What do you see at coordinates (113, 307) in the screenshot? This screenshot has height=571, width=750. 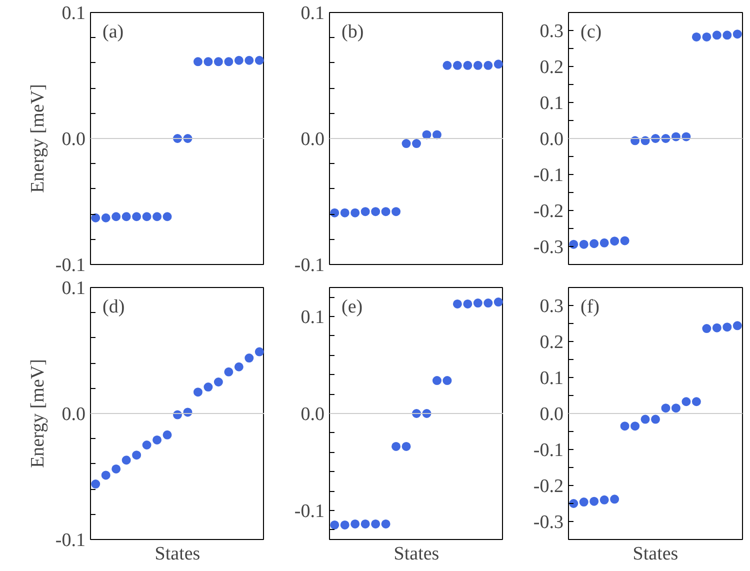 I see `annotation: (d)` at bounding box center [113, 307].